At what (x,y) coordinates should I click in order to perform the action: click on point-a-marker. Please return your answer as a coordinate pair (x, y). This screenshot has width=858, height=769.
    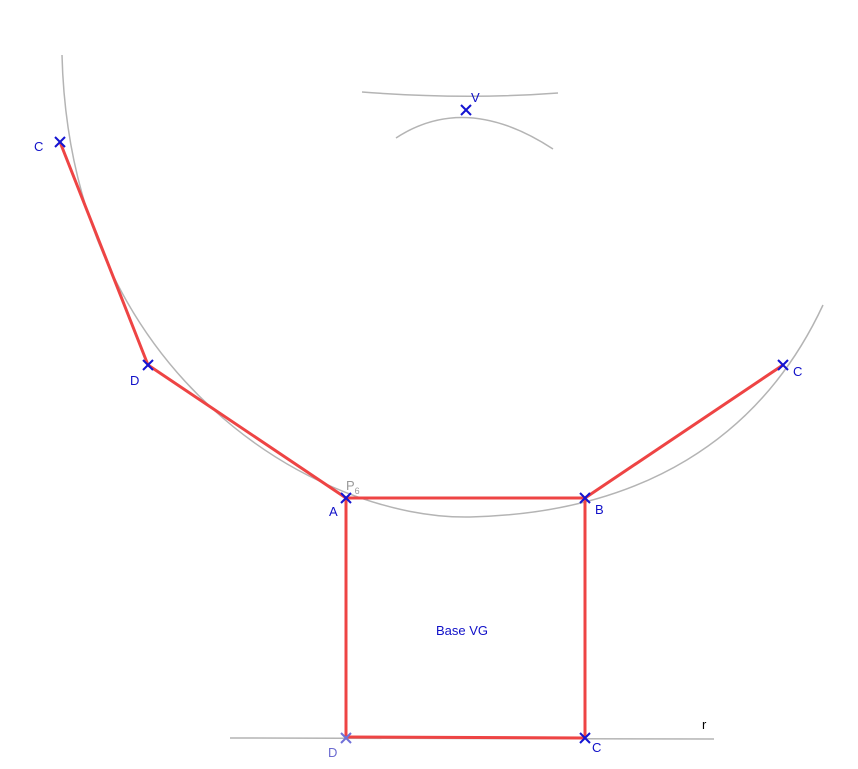
    Looking at the image, I should click on (346, 498).